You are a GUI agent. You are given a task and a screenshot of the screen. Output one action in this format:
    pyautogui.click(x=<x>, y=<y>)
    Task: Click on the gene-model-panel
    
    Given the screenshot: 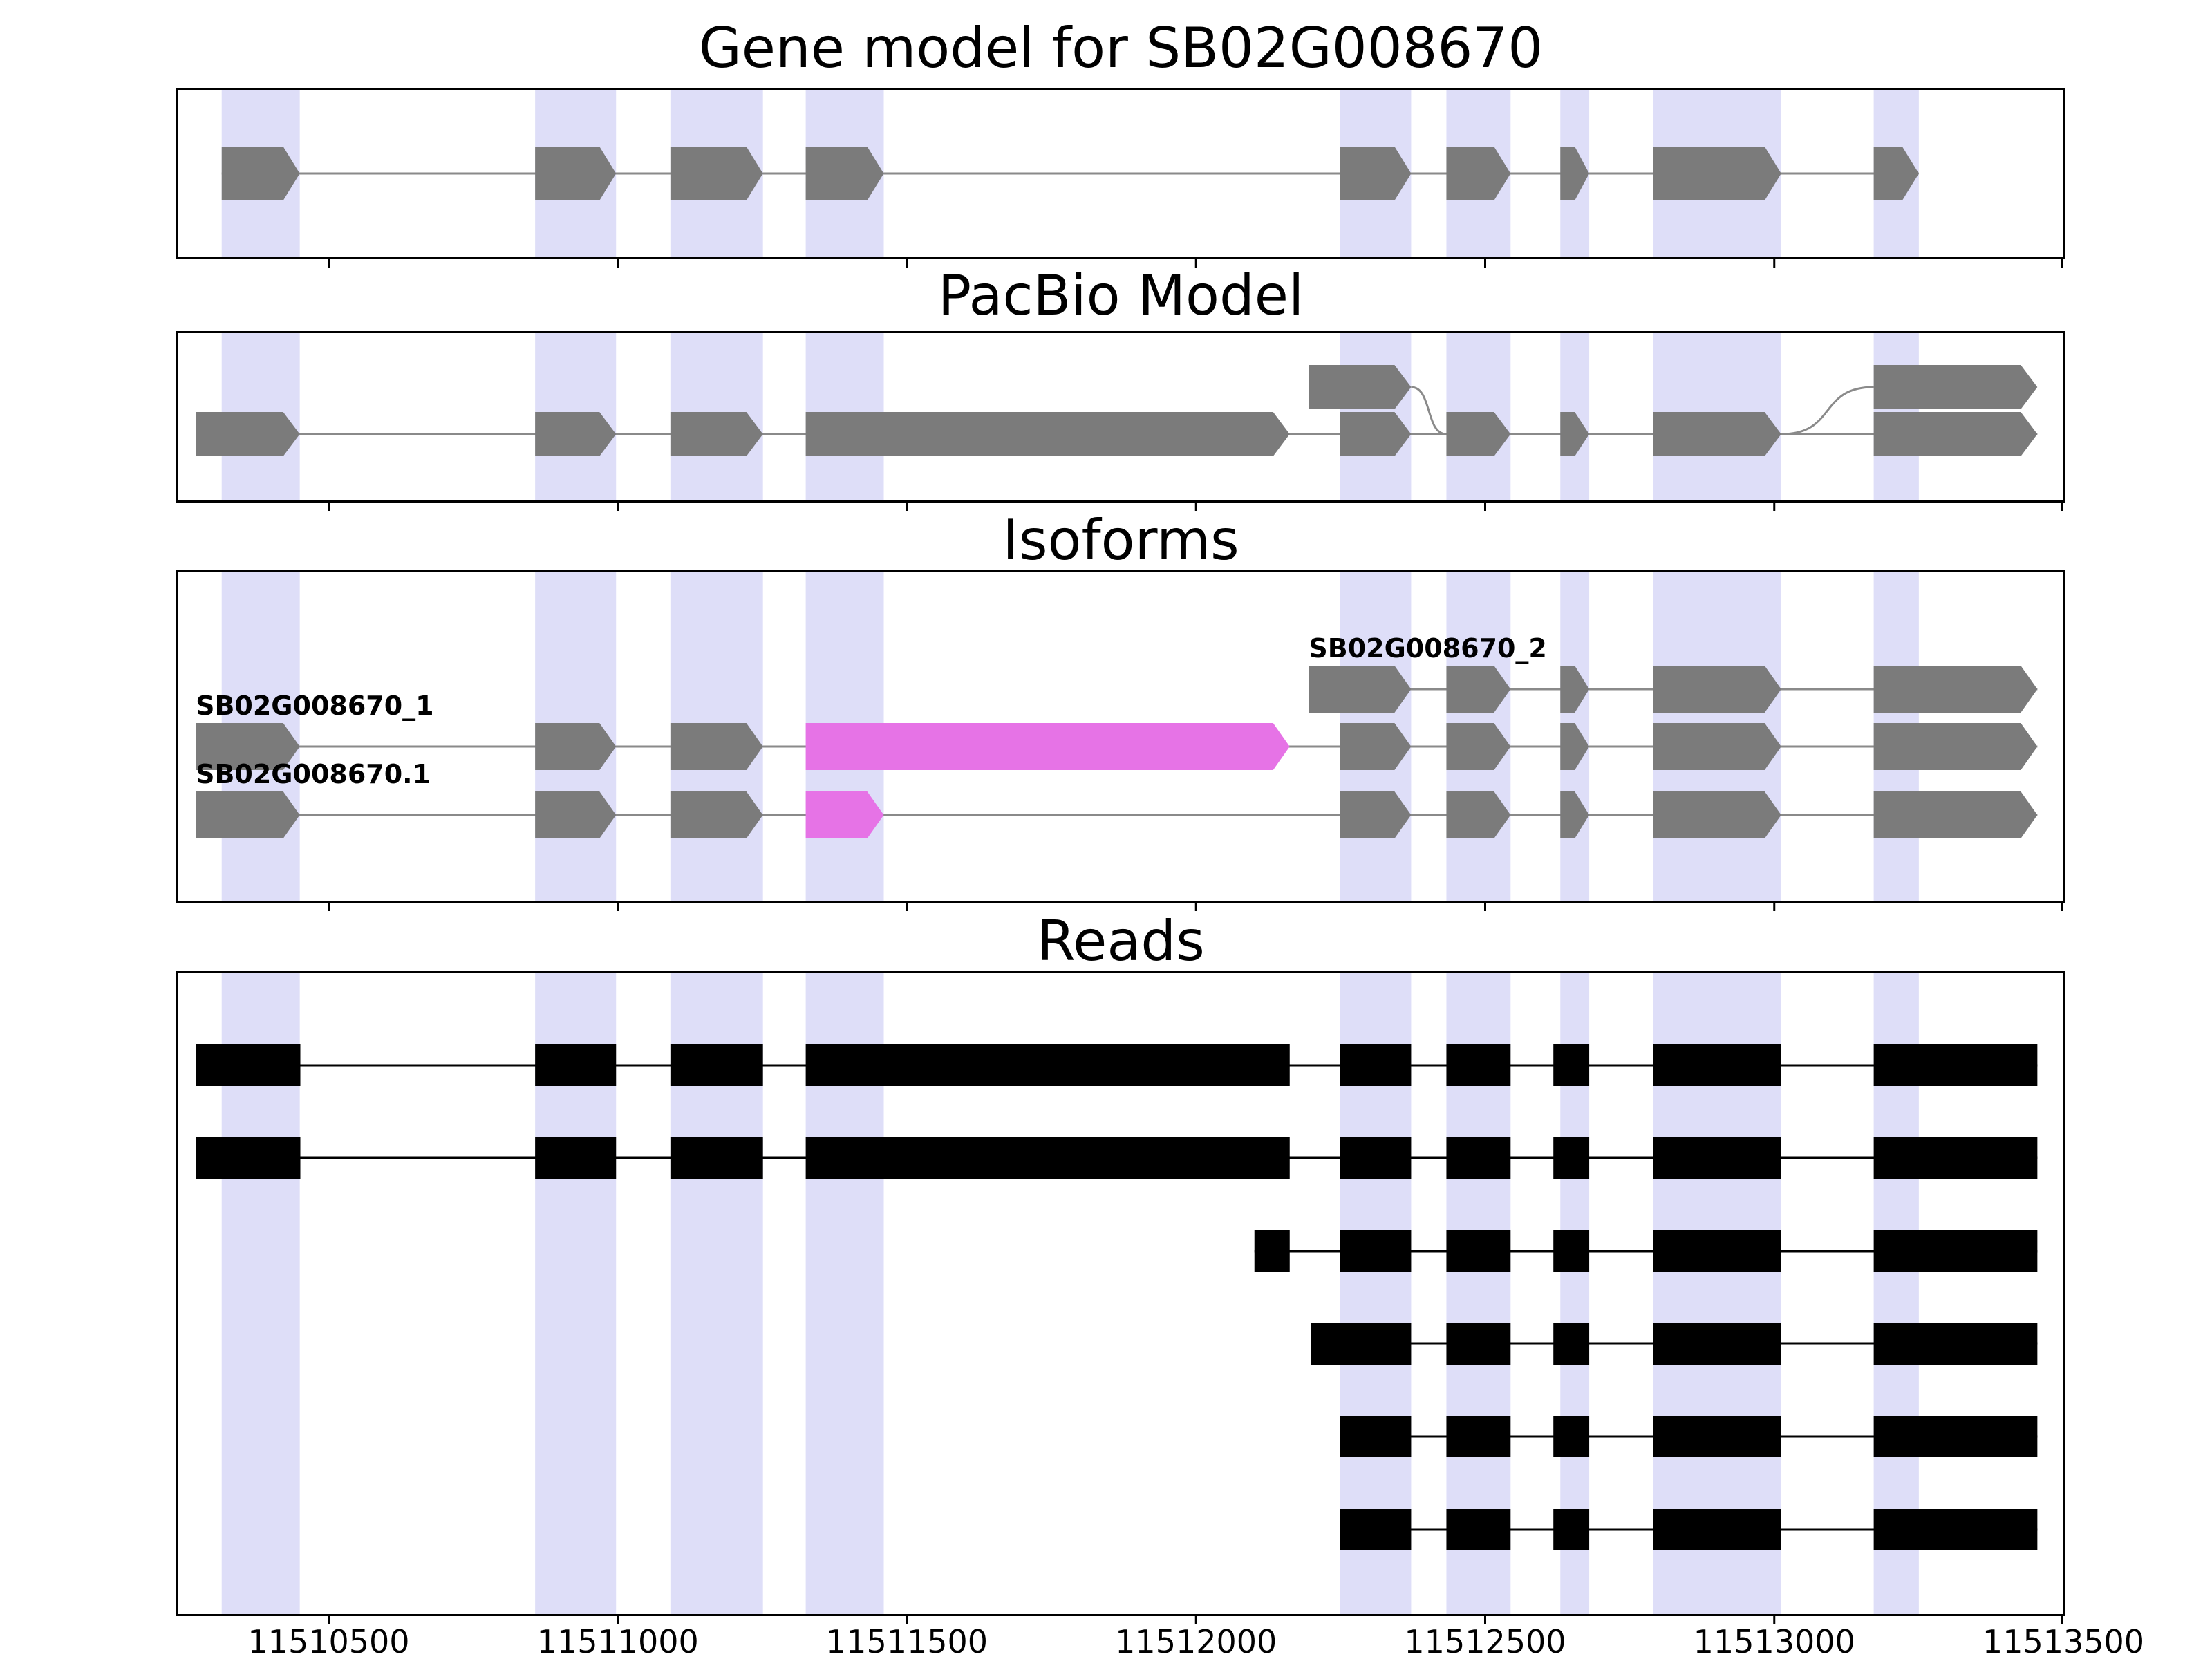 What is the action you would take?
    pyautogui.click(x=1120, y=174)
    